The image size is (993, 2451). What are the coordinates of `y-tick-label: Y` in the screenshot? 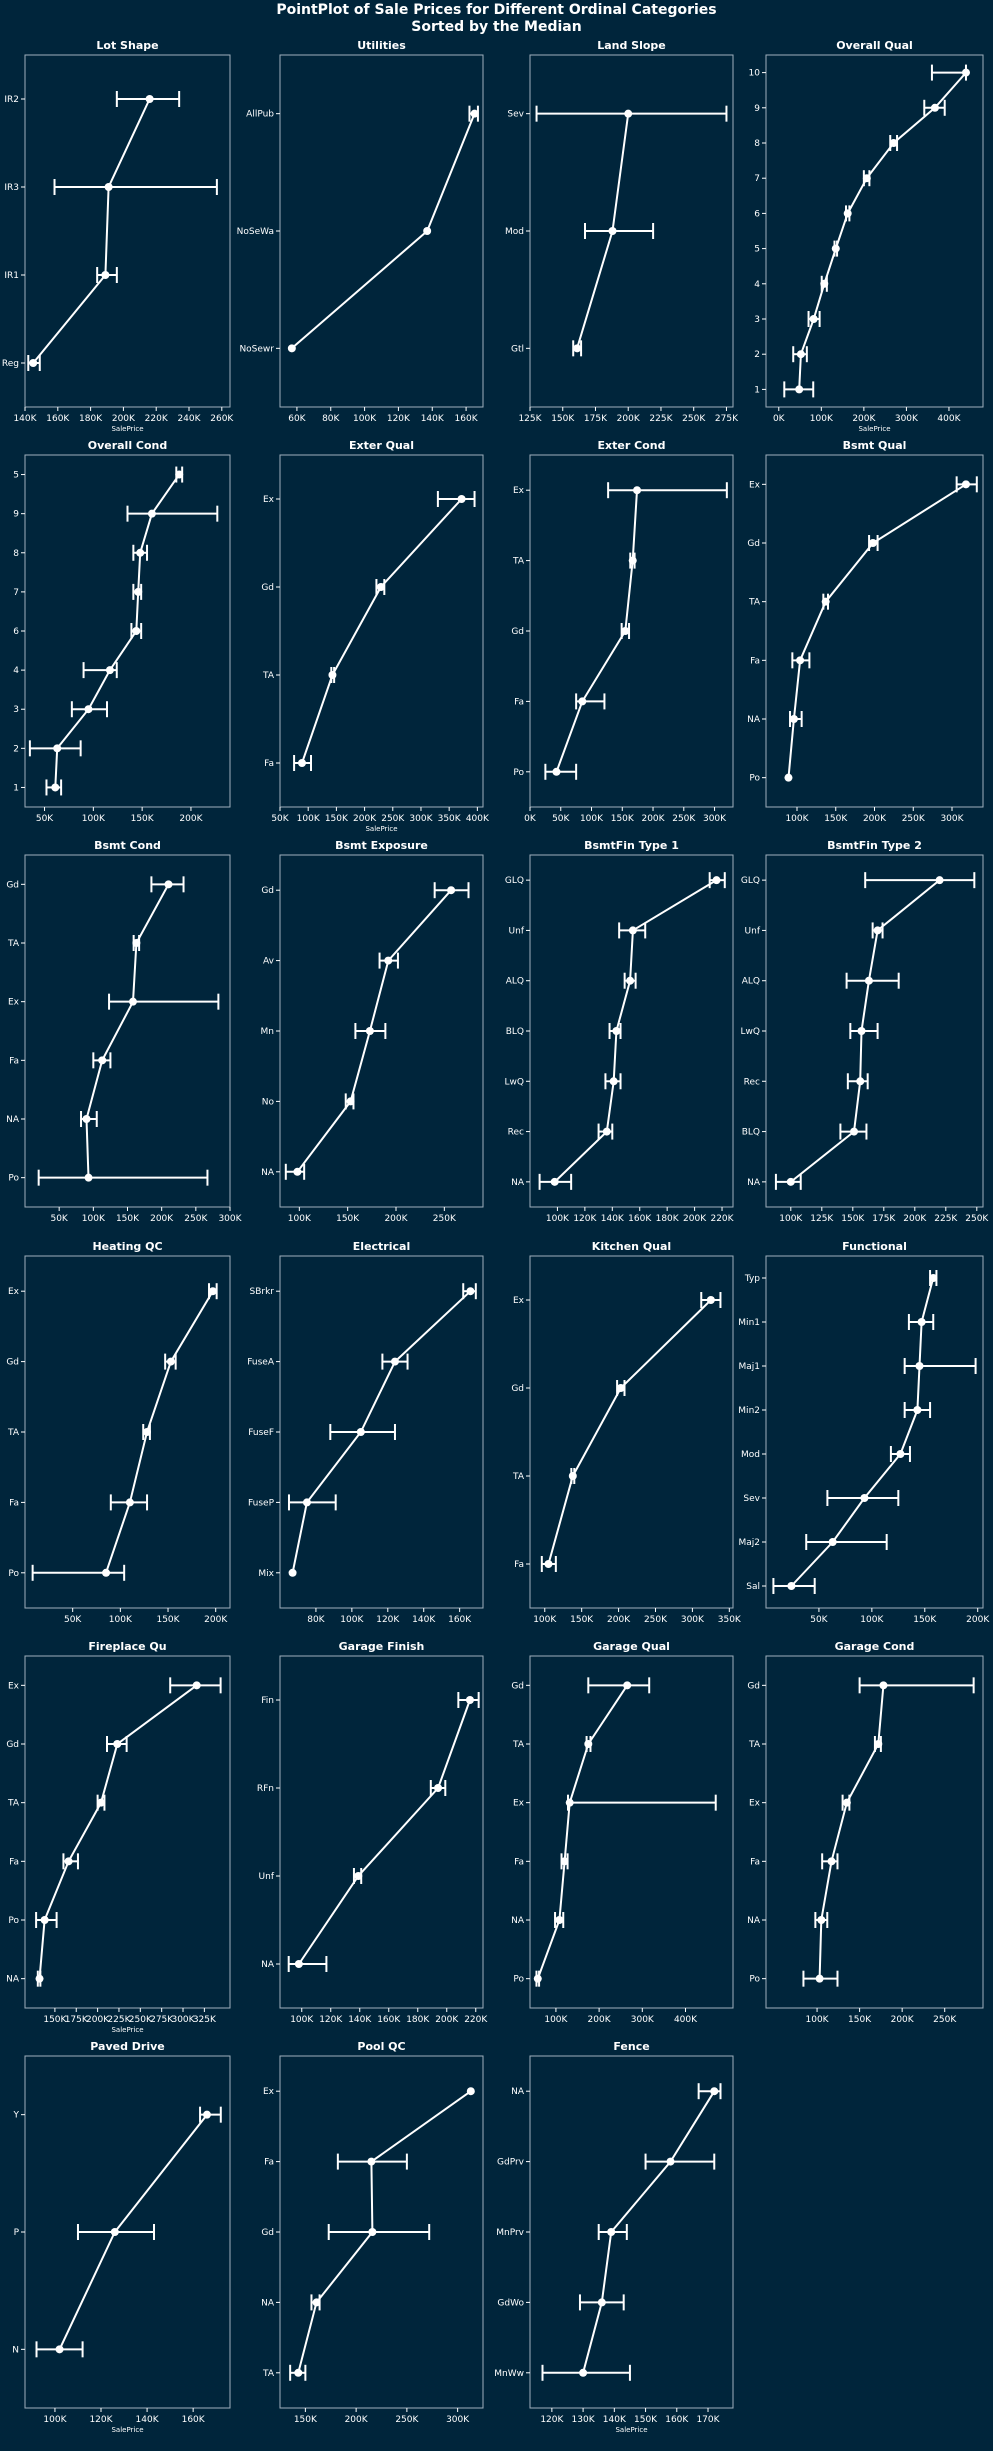 It's located at (16, 2116).